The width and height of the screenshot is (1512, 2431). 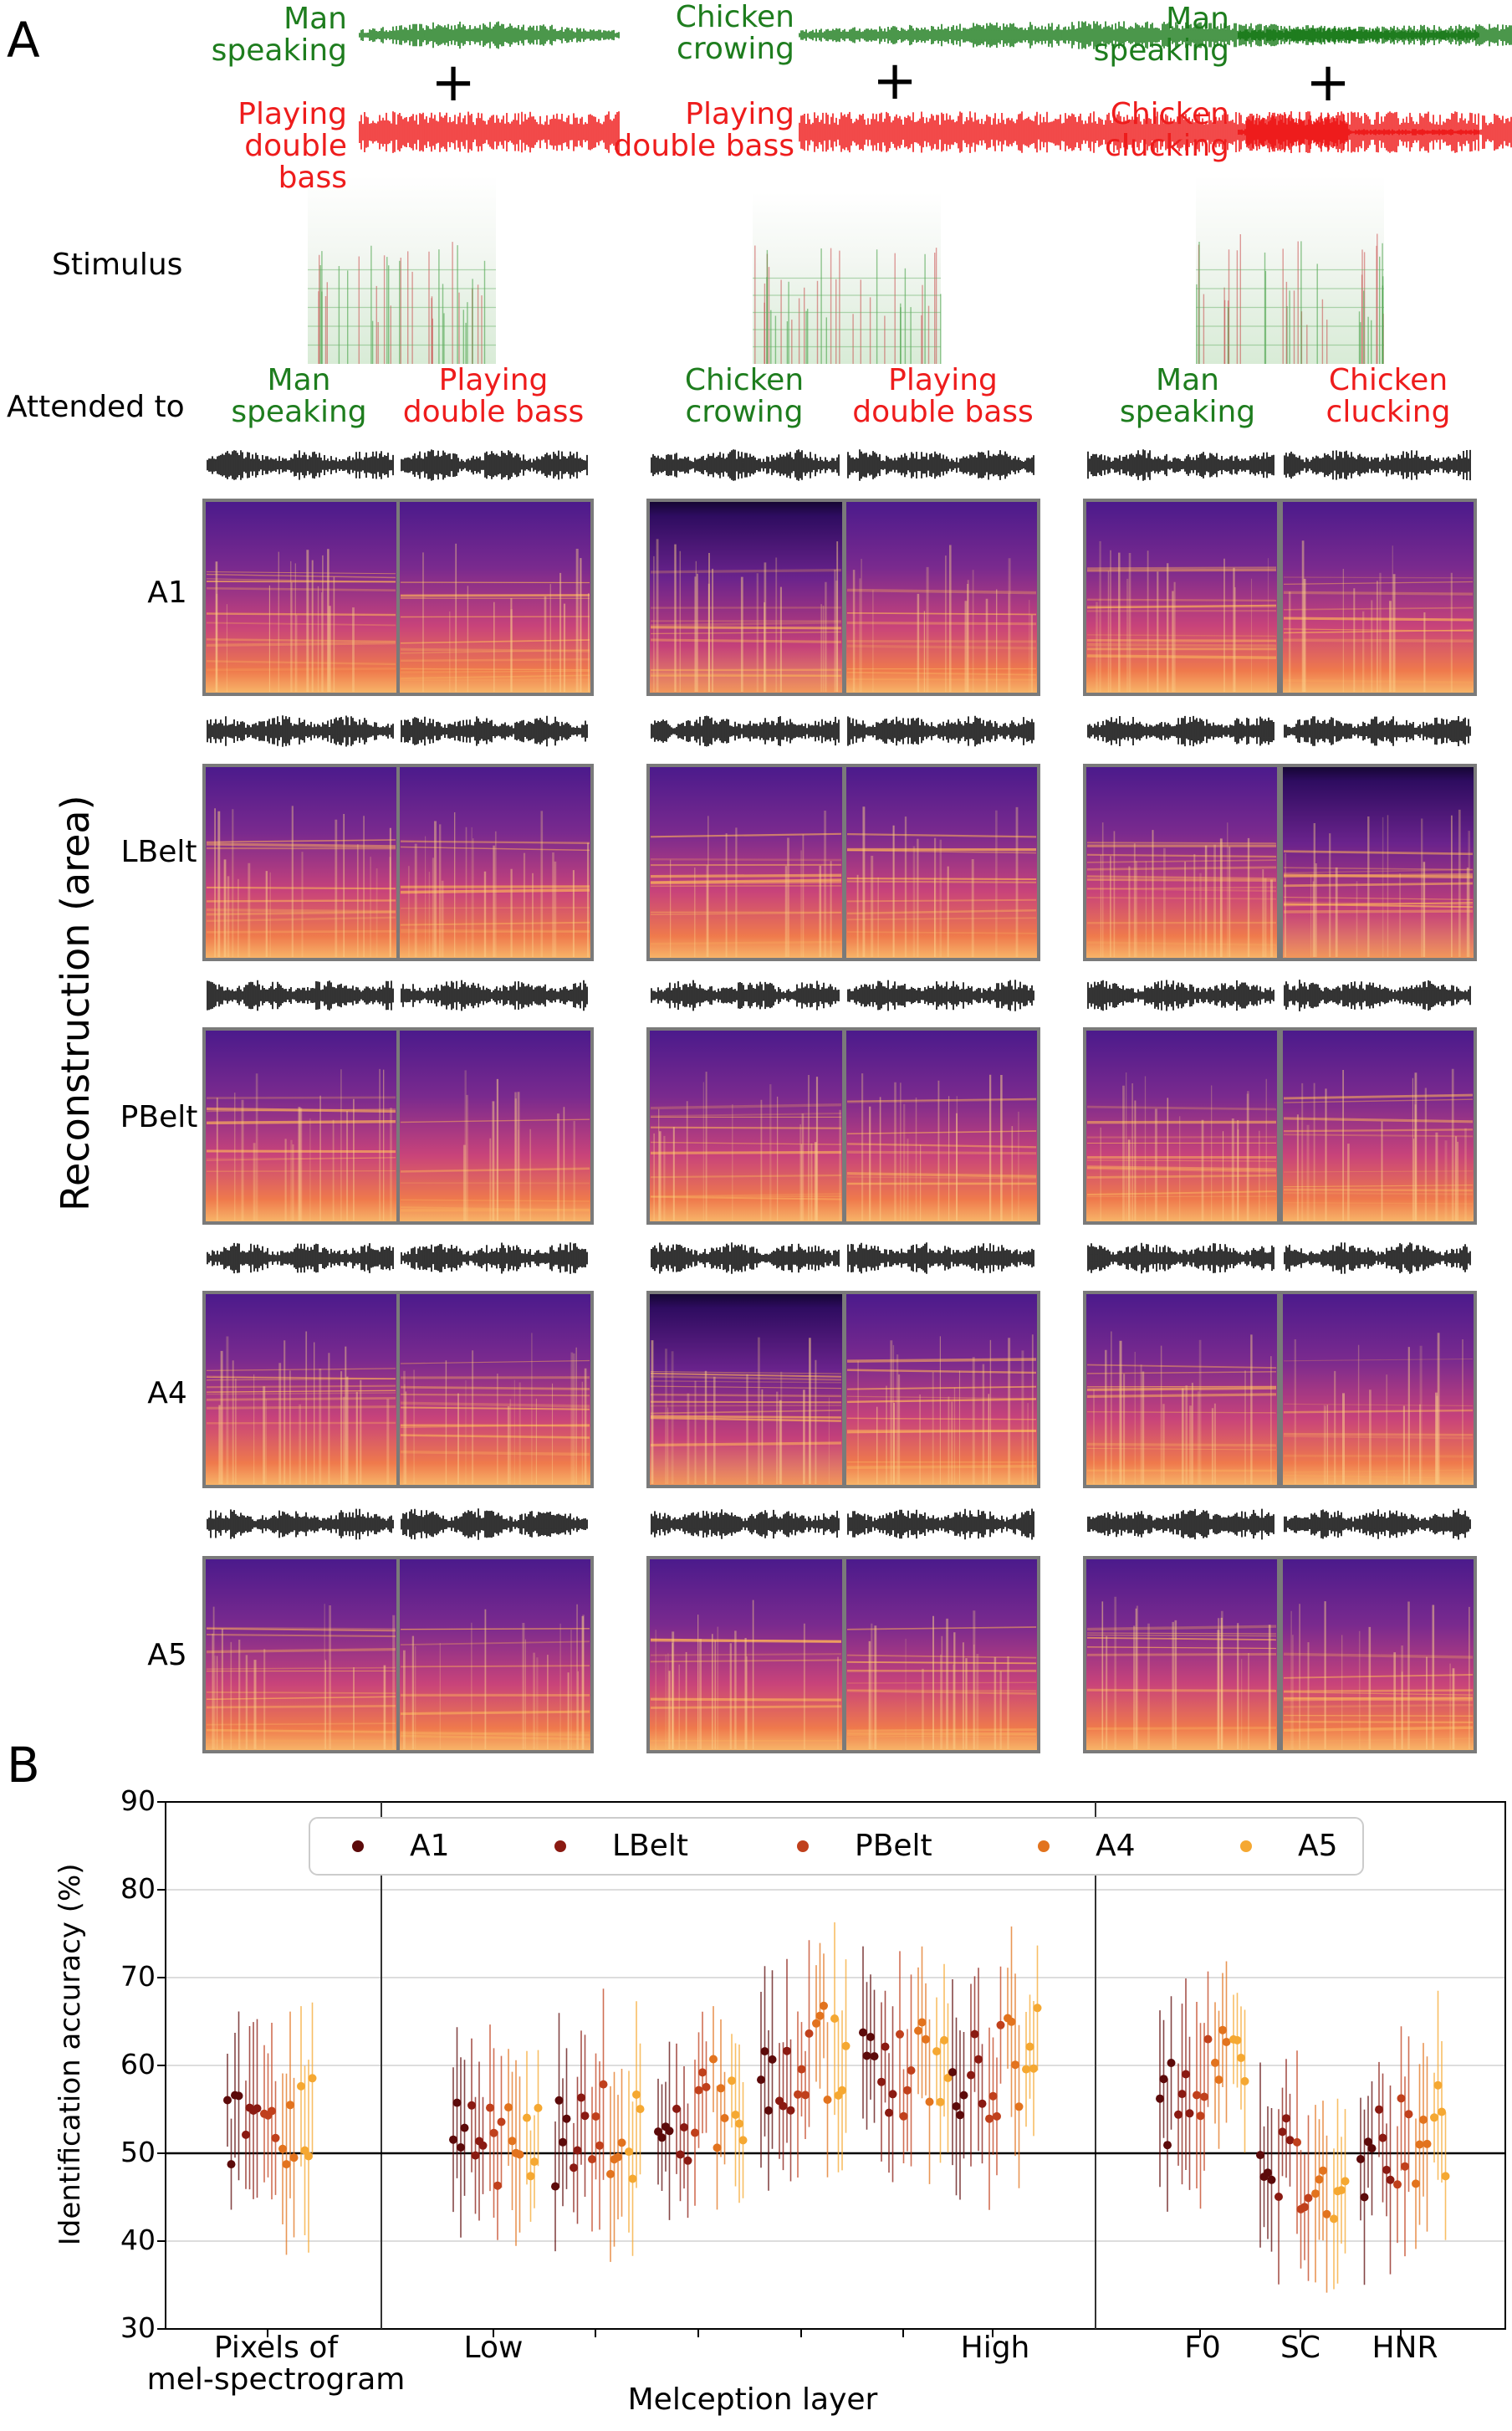 What do you see at coordinates (941, 932) in the screenshot?
I see `spectrogram-LBelt-col2-2-band` at bounding box center [941, 932].